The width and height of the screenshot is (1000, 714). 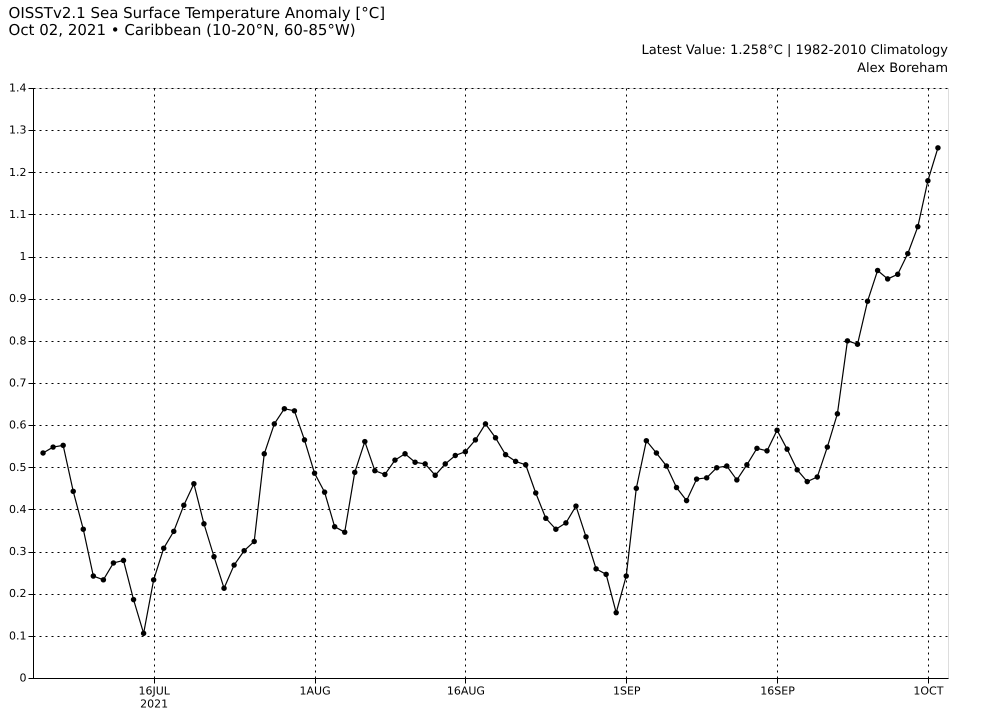 I want to click on y-tick-label: 1.3, so click(x=17, y=130).